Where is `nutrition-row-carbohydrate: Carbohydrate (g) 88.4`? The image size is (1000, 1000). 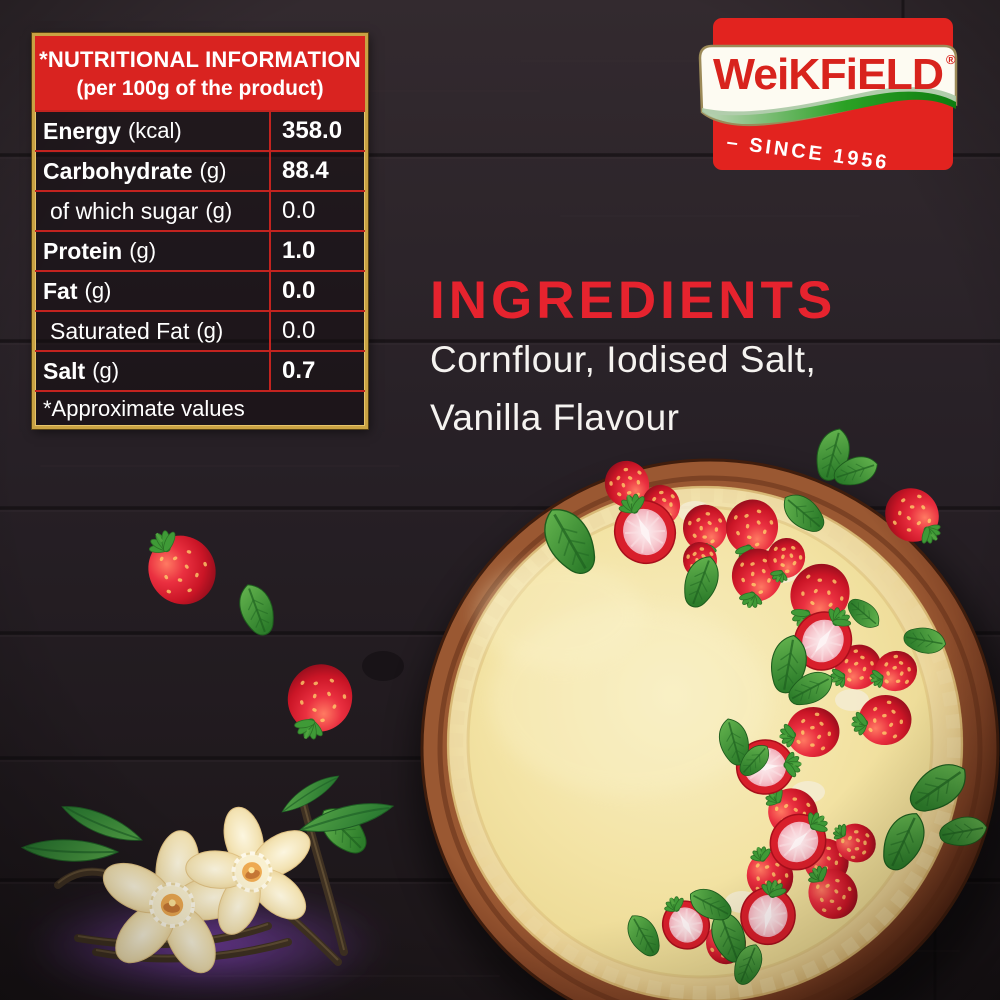
nutrition-row-carbohydrate: Carbohydrate (g) 88.4 is located at coordinates (200, 172).